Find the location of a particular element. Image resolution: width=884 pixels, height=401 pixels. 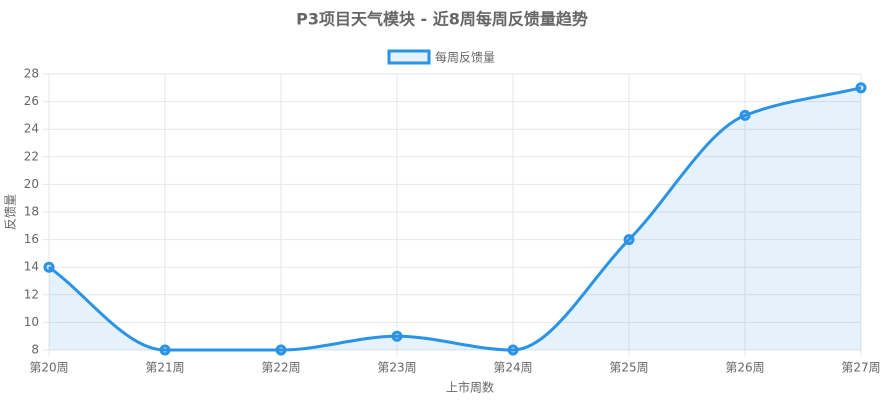

y-tick-label: 14 is located at coordinates (31, 267).